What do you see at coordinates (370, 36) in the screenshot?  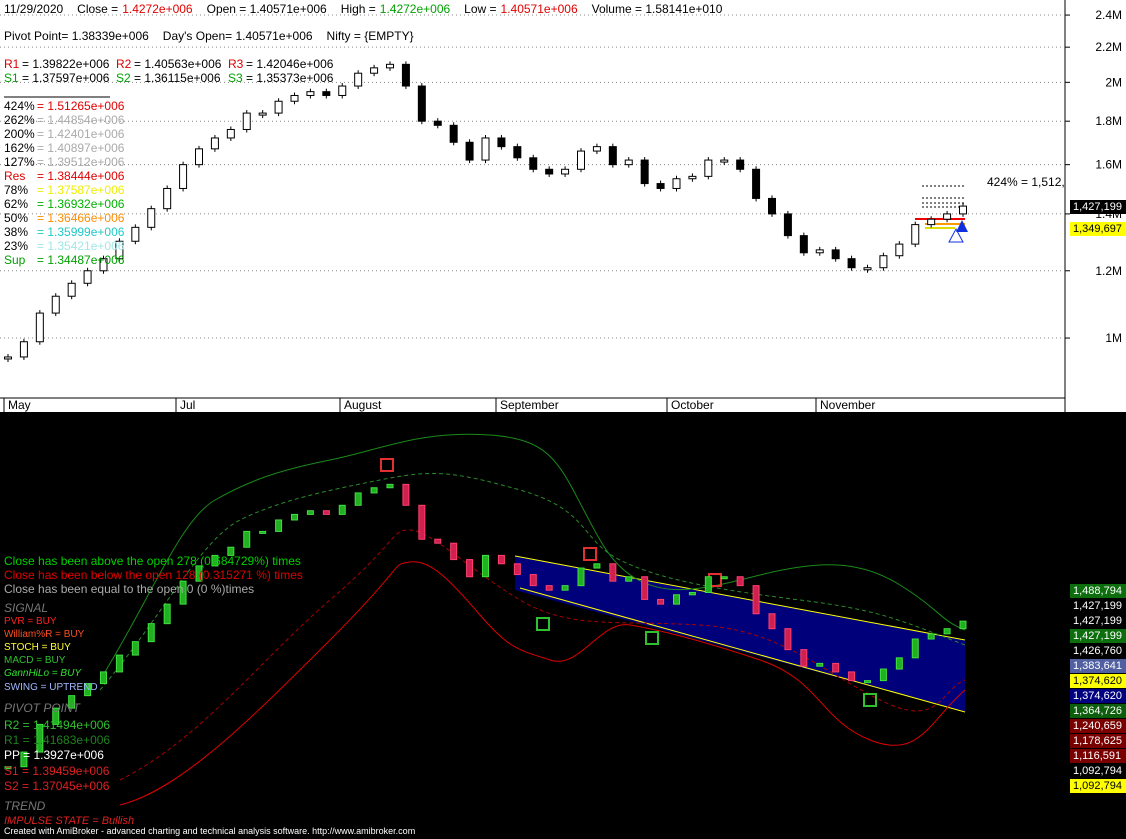 I see `index: Nifty = {EMPTY}` at bounding box center [370, 36].